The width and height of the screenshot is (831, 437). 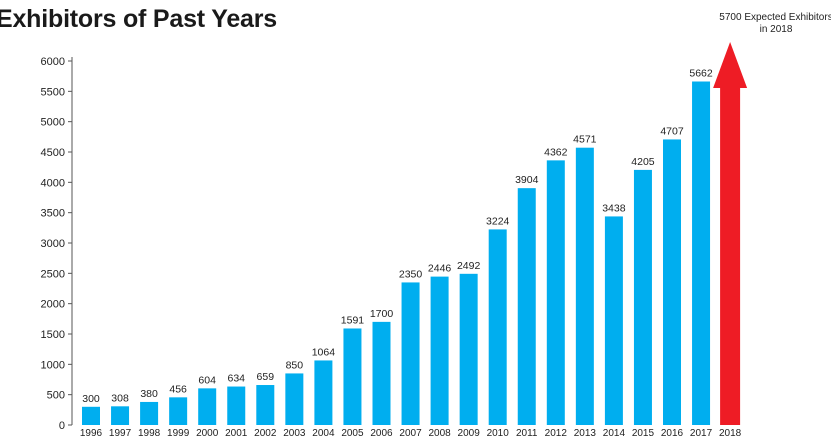 I want to click on x-tick-label-2014: 2014, so click(x=614, y=432).